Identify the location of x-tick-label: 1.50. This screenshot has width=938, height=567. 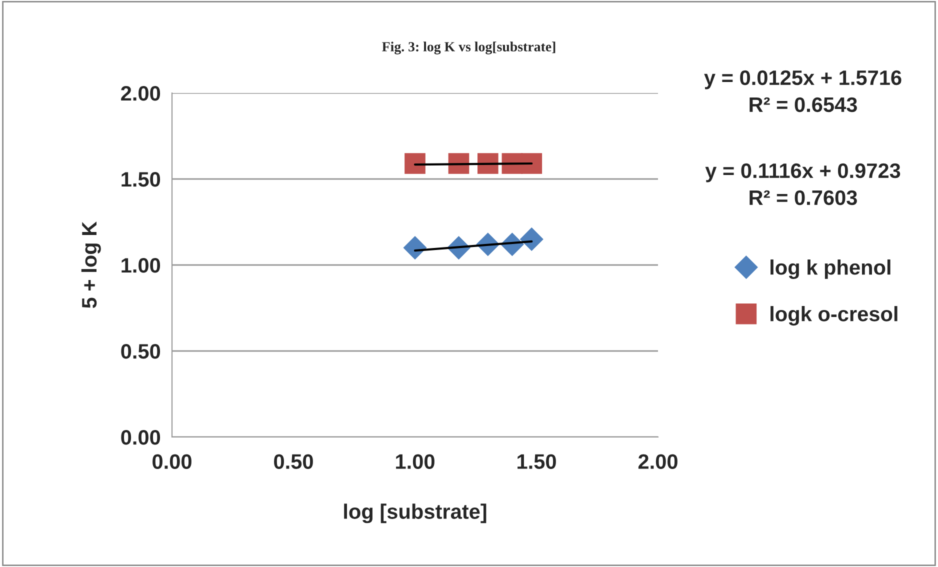
(537, 461).